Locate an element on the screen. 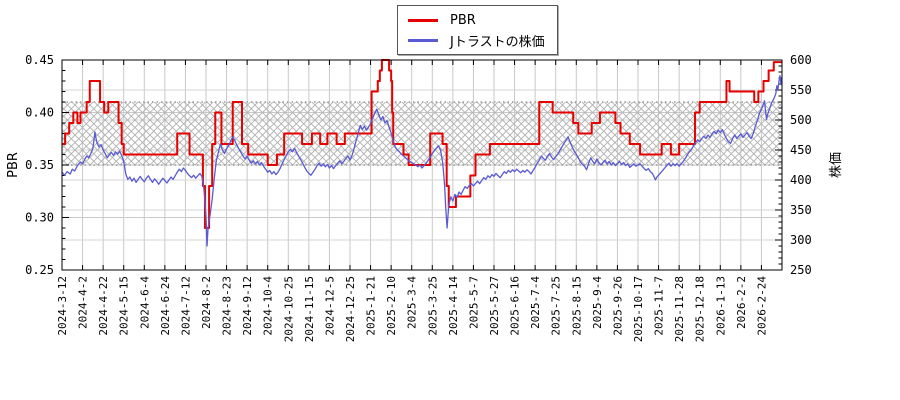  svg-text: 2025-1-21 is located at coordinates (371, 306).